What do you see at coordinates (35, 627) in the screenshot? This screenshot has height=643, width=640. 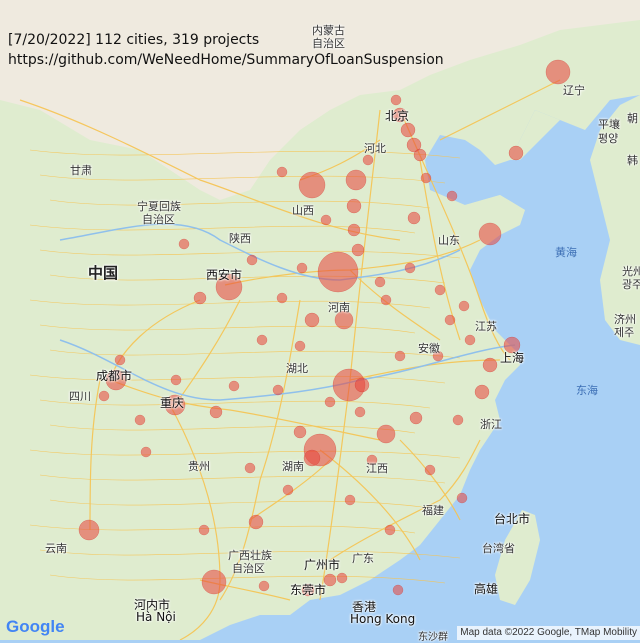 I see `google-logo: Google` at bounding box center [35, 627].